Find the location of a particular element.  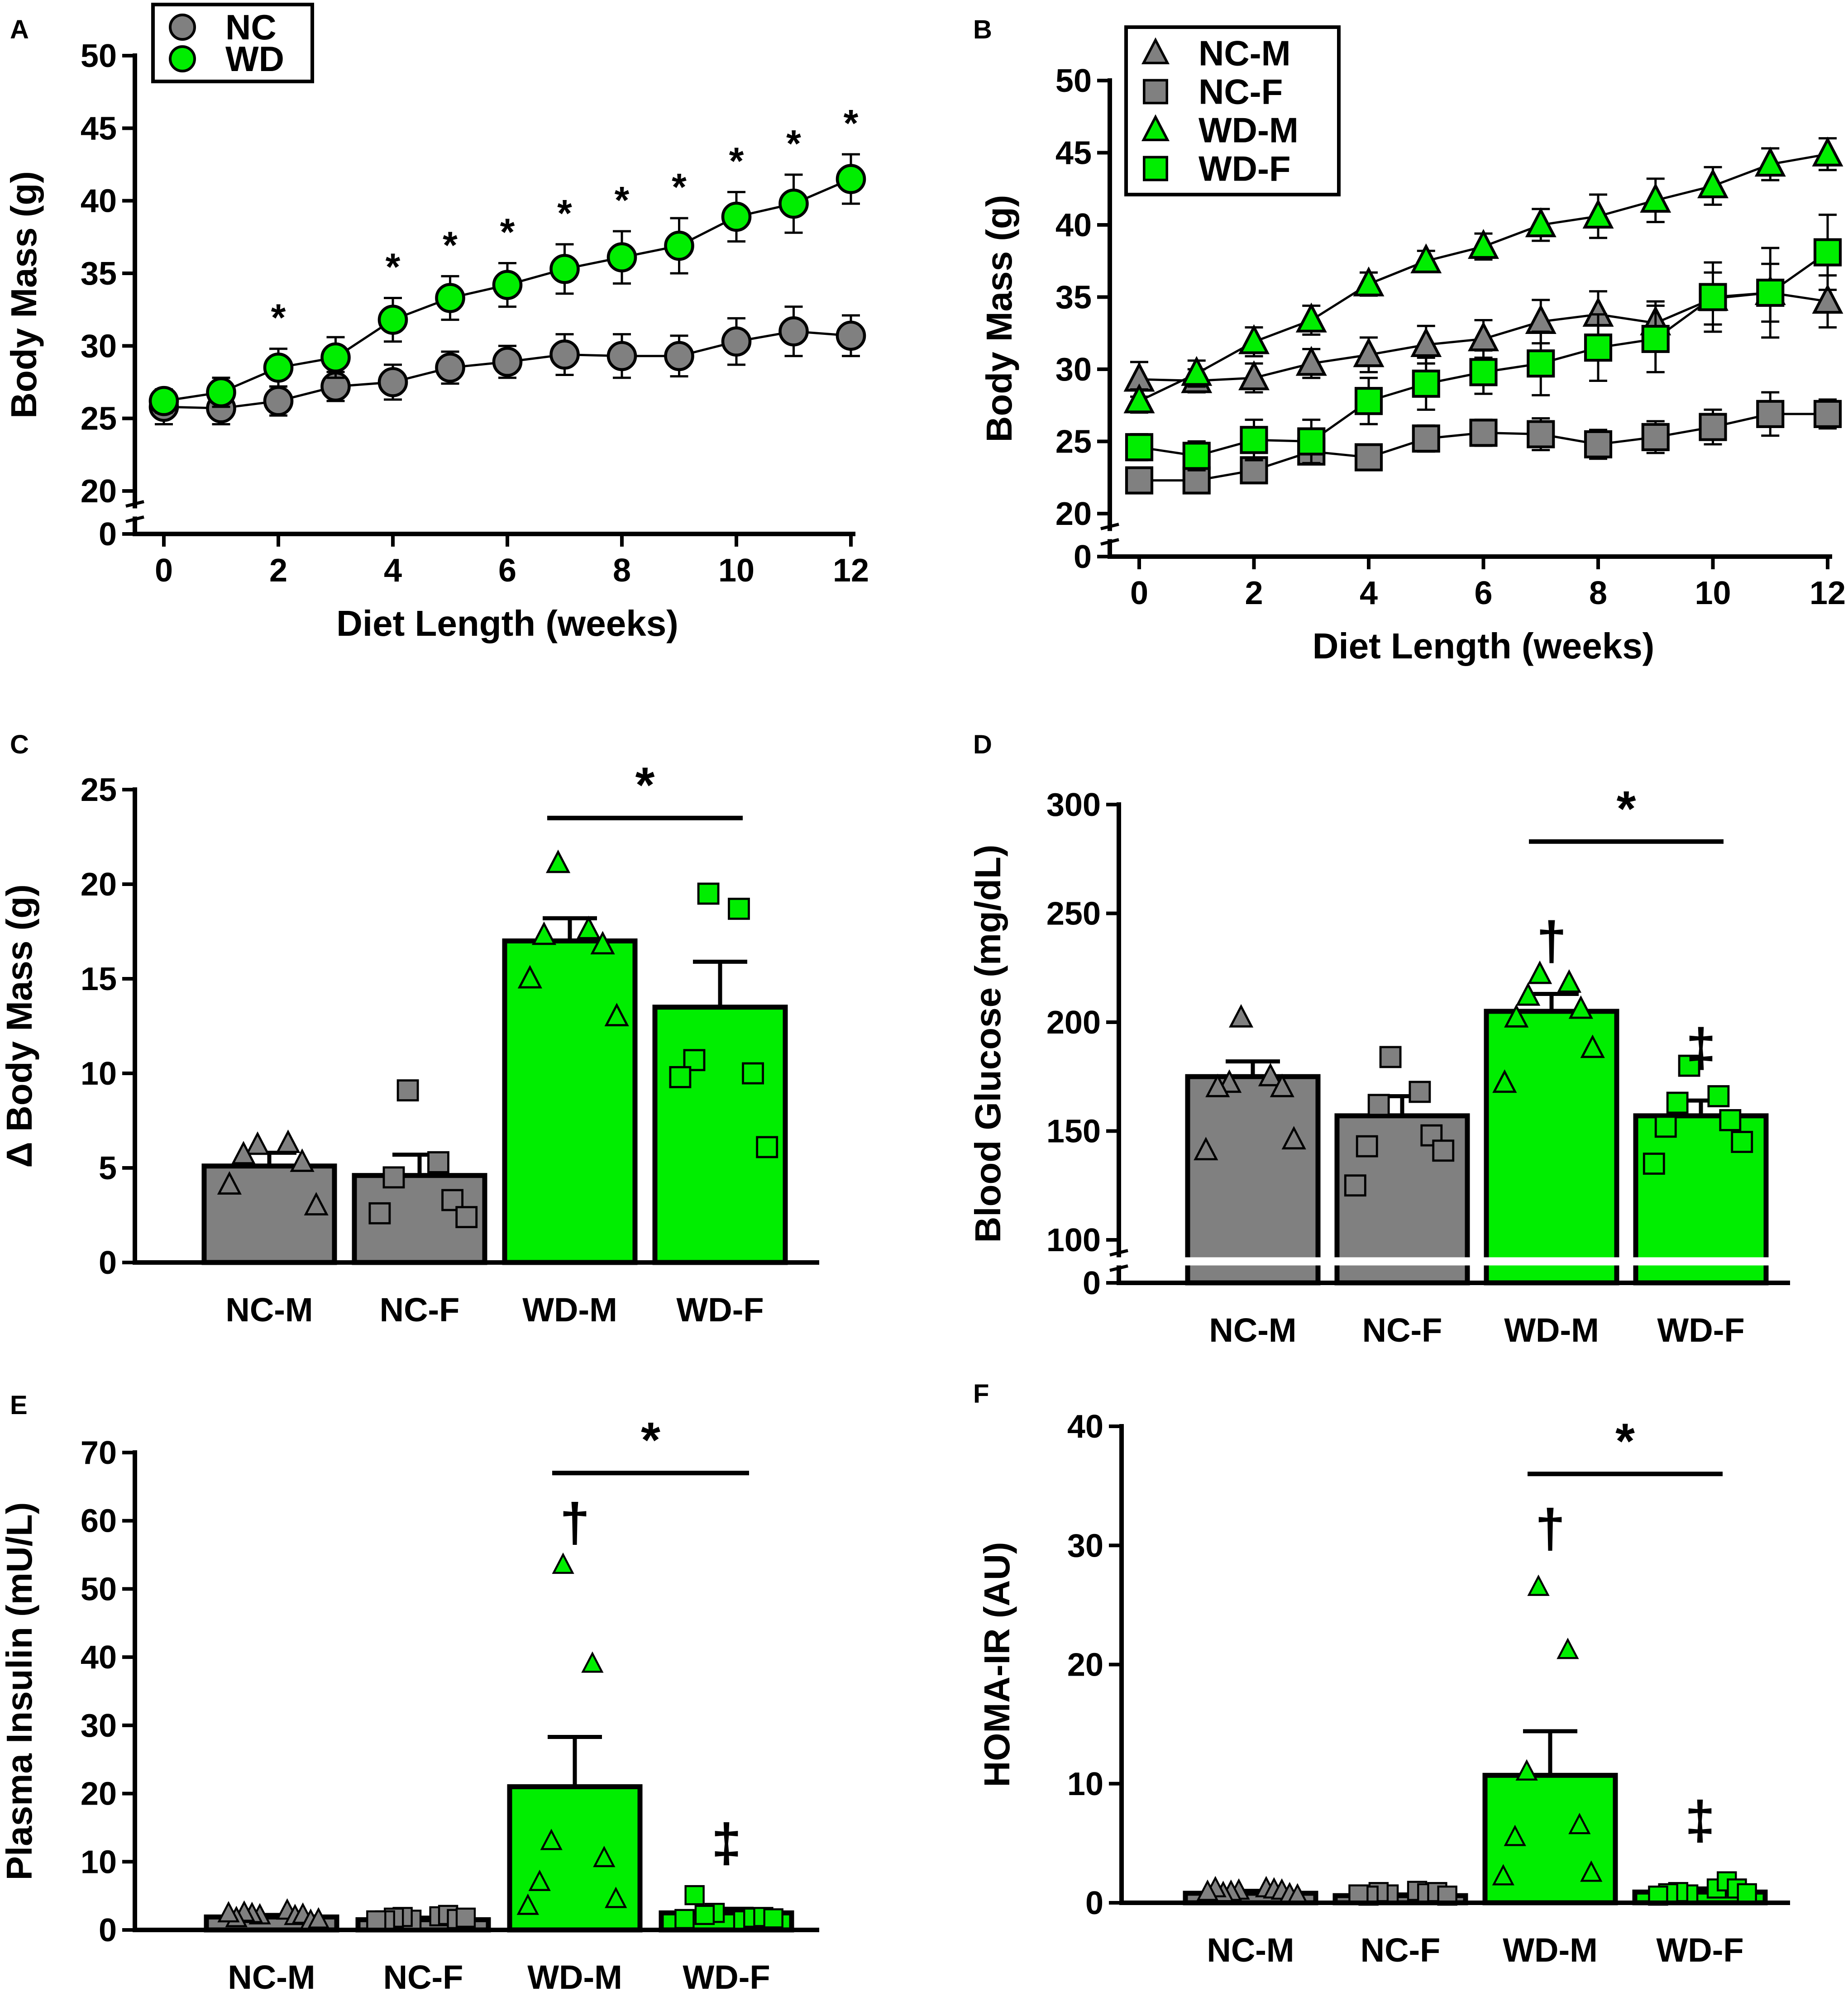

panel-letter: B is located at coordinates (982, 29).